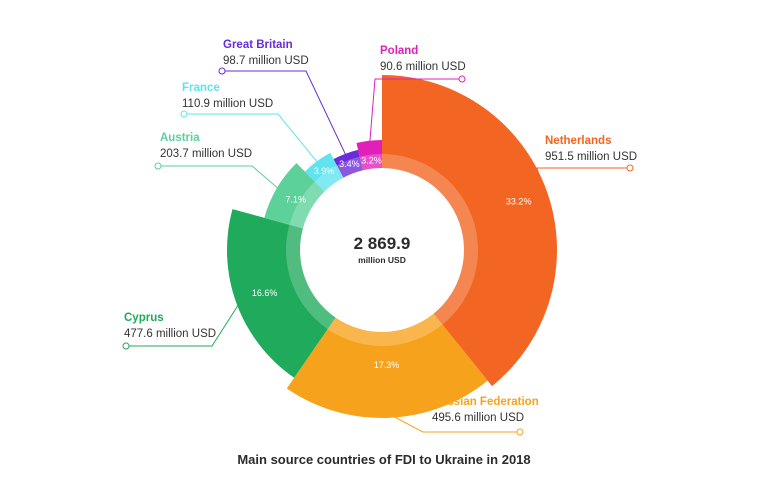 The image size is (768, 489). What do you see at coordinates (399, 51) in the screenshot?
I see `series-name-poland: Poland` at bounding box center [399, 51].